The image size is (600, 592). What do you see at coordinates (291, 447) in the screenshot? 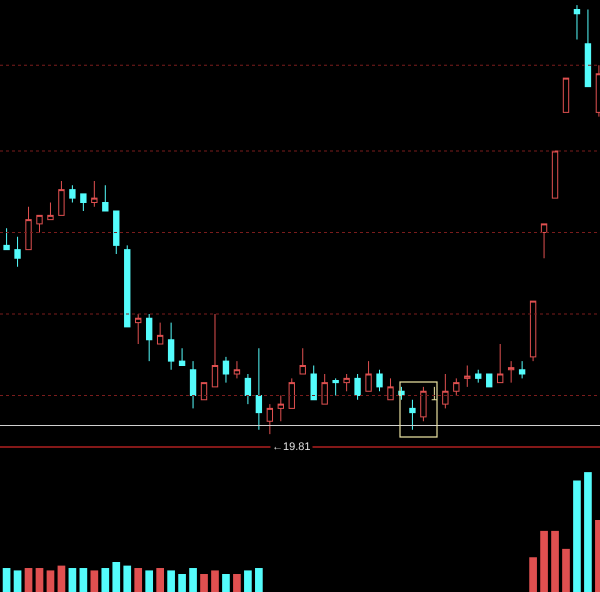
I see `text: ←19.81` at bounding box center [291, 447].